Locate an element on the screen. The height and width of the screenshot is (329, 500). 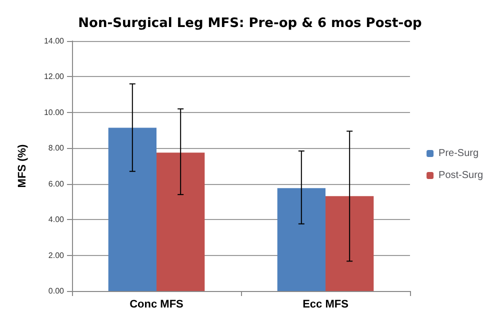
y-axis-title: MFS (%) is located at coordinates (22, 166).